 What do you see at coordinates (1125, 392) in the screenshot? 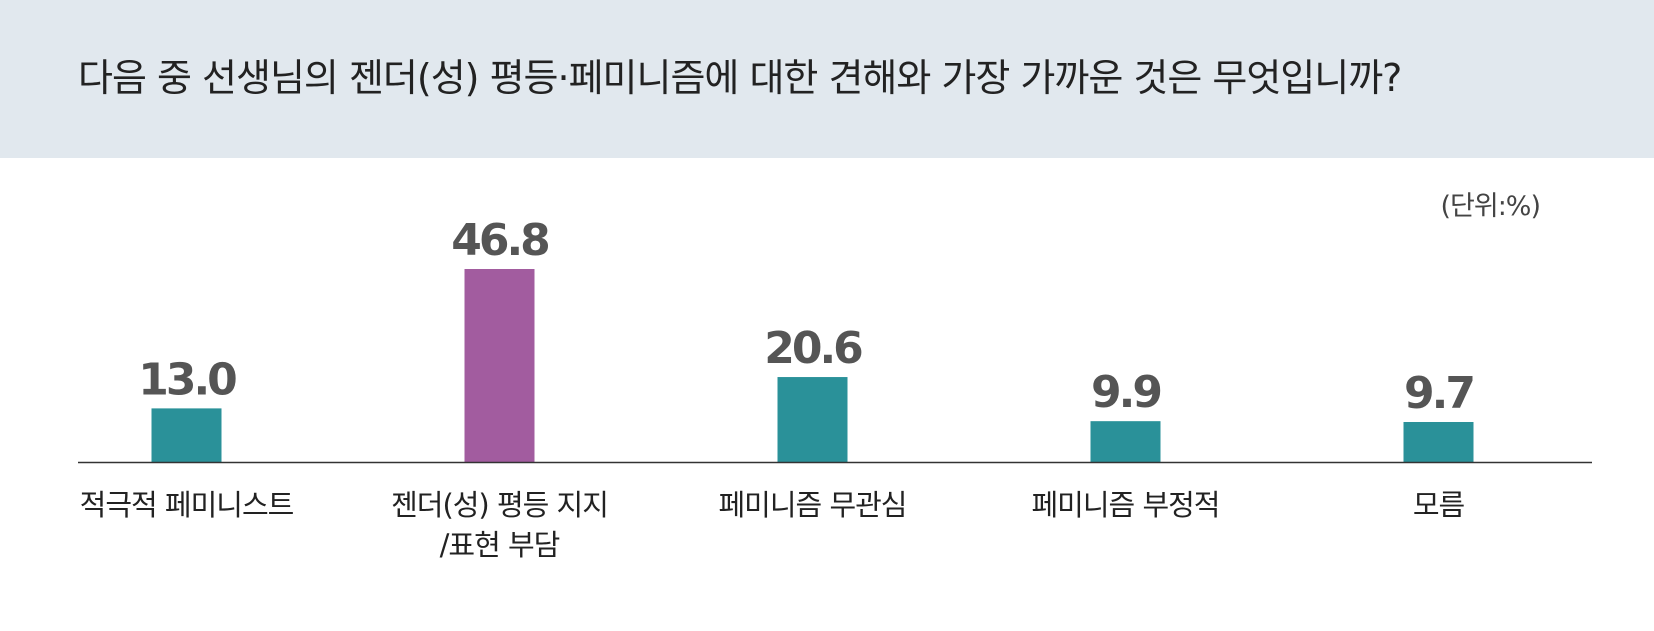
I see `value-label-4: 9.9` at bounding box center [1125, 392].